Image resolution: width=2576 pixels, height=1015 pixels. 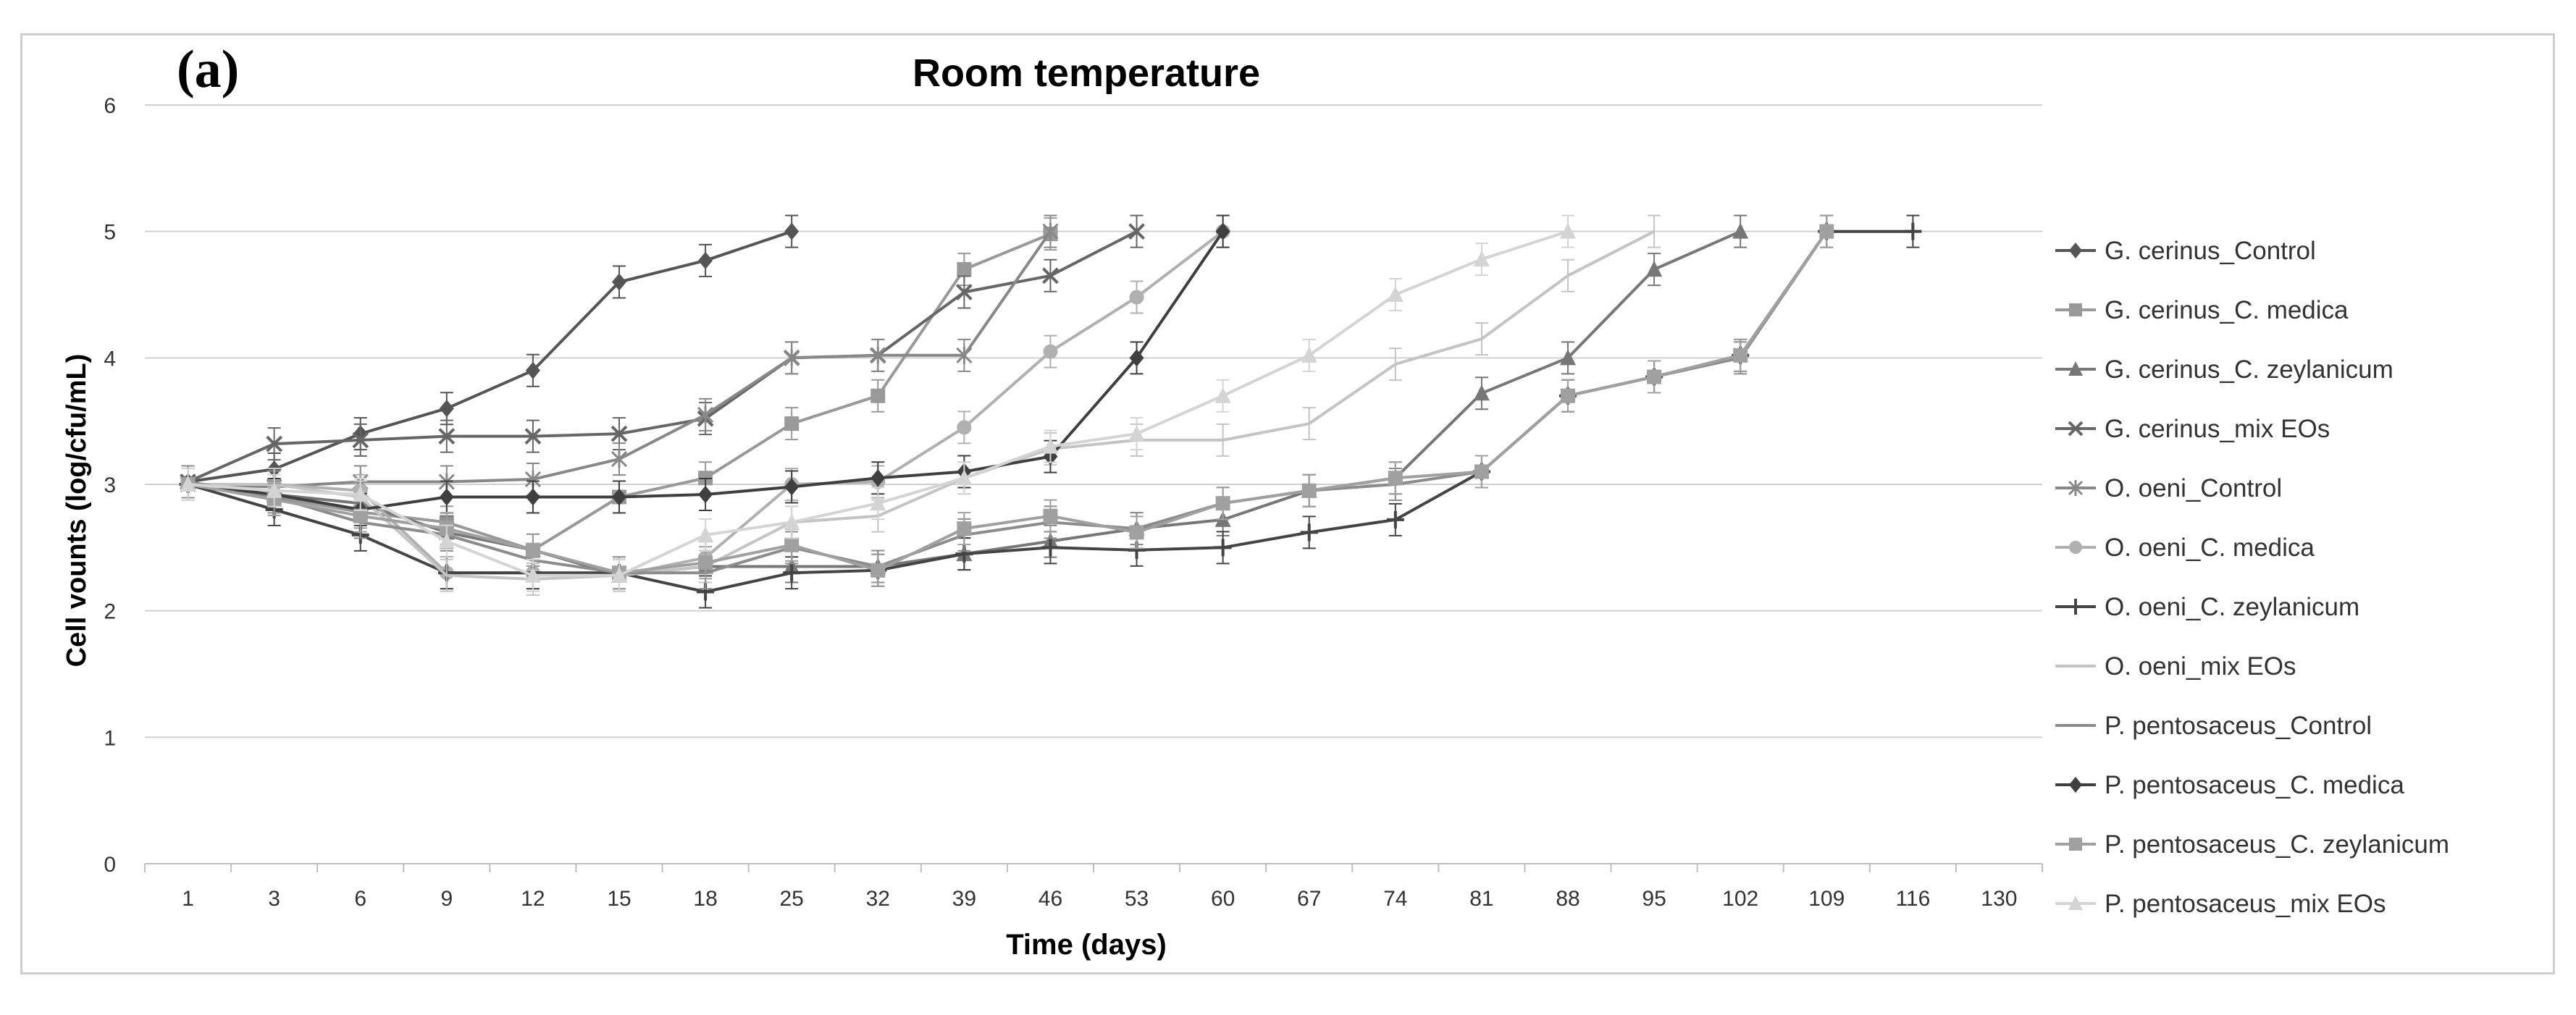 I want to click on series-line, so click(x=490, y=356).